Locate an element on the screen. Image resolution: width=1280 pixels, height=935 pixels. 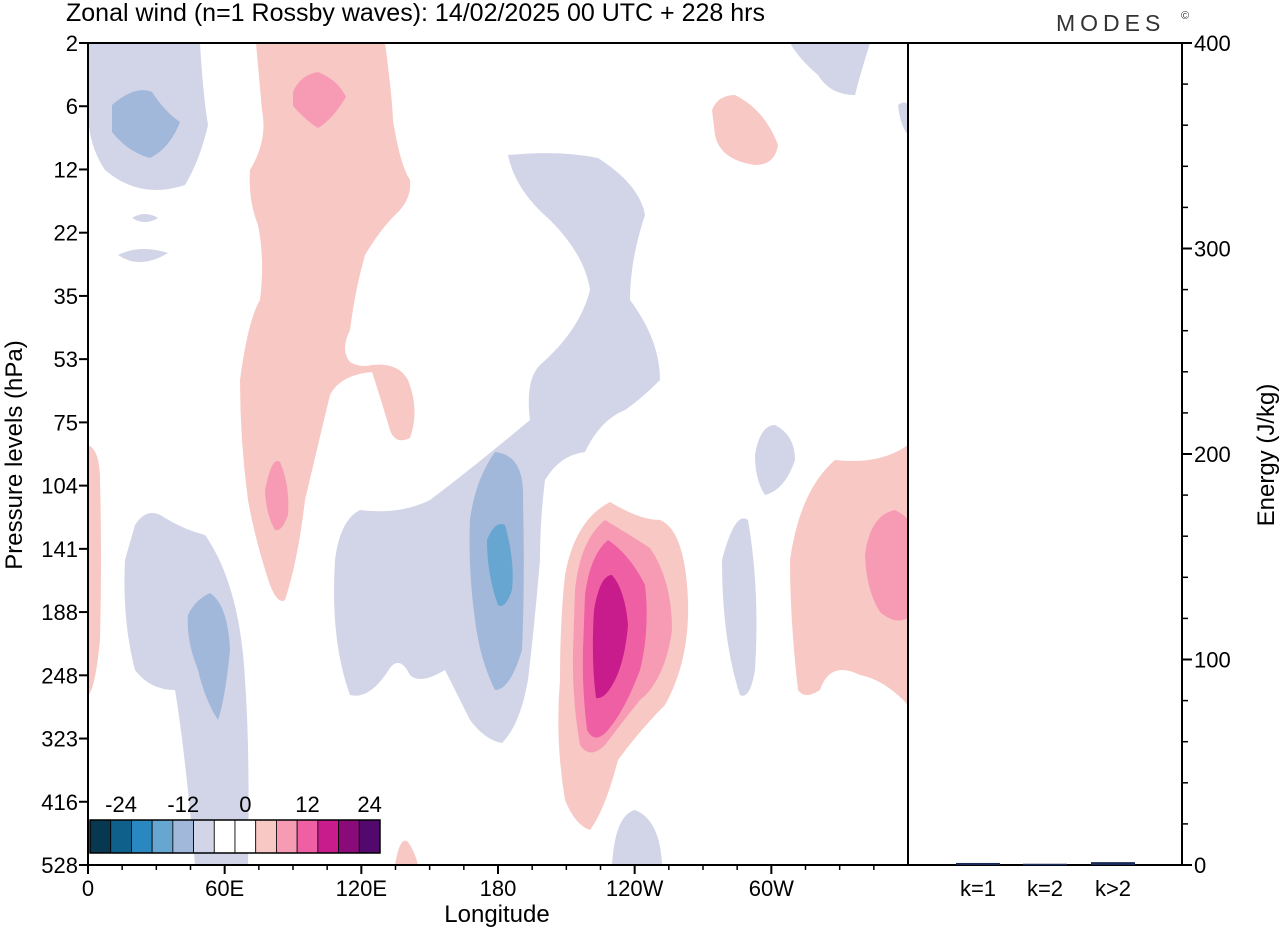
energy-axis: 0 100 200 300 400 is located at coordinates (1206, 454).